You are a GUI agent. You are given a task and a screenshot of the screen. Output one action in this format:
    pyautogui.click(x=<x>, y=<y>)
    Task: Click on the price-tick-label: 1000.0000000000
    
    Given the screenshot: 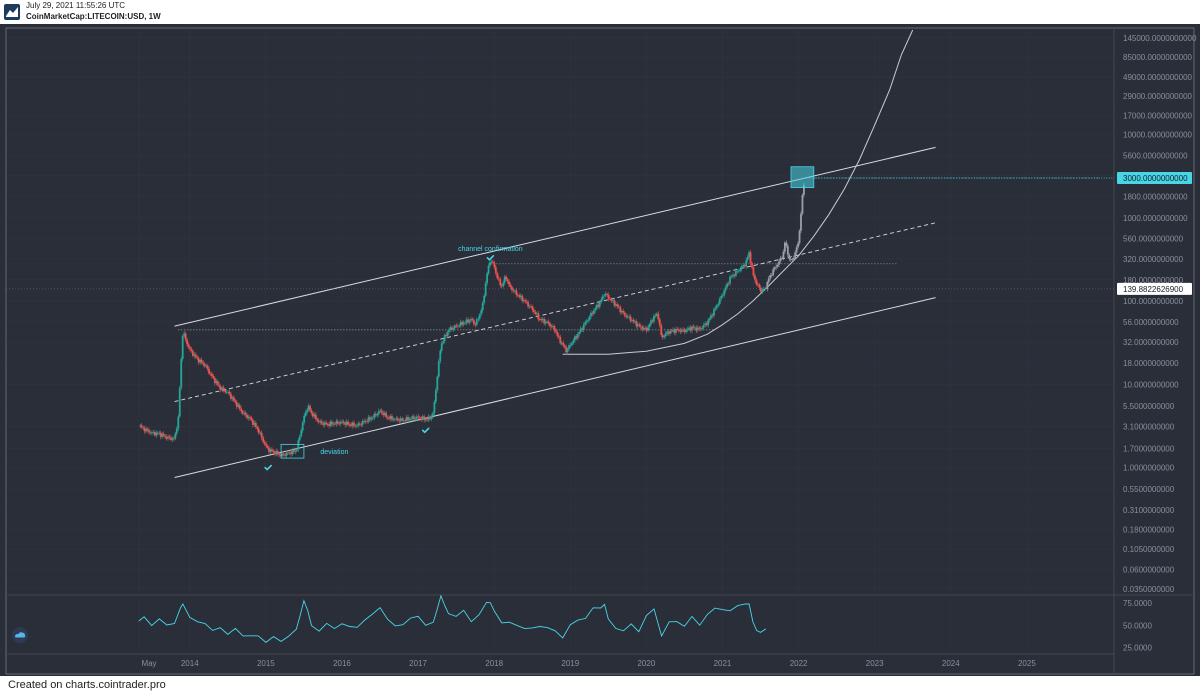 What is the action you would take?
    pyautogui.click(x=1155, y=218)
    